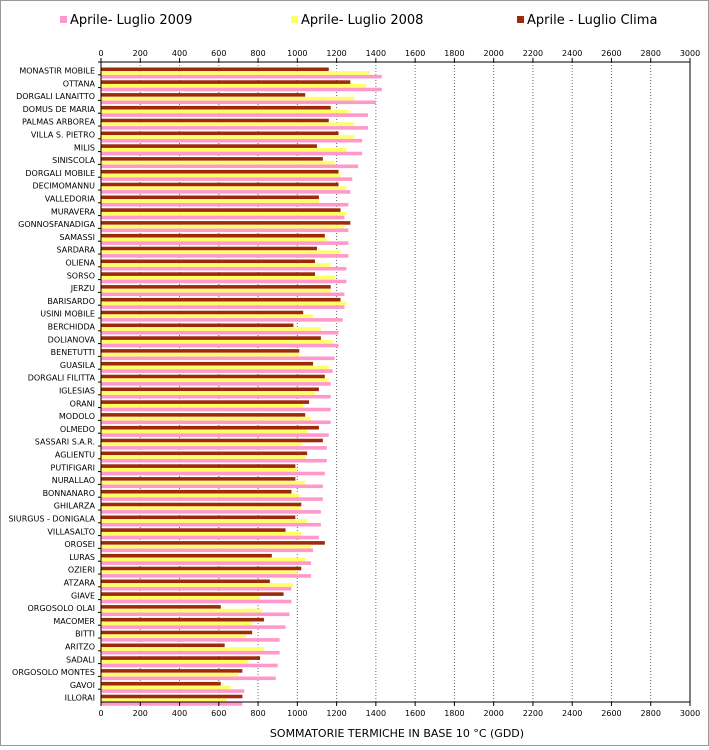 This screenshot has height=750, width=709. I want to click on x-tick-label-top: 2800, so click(651, 53).